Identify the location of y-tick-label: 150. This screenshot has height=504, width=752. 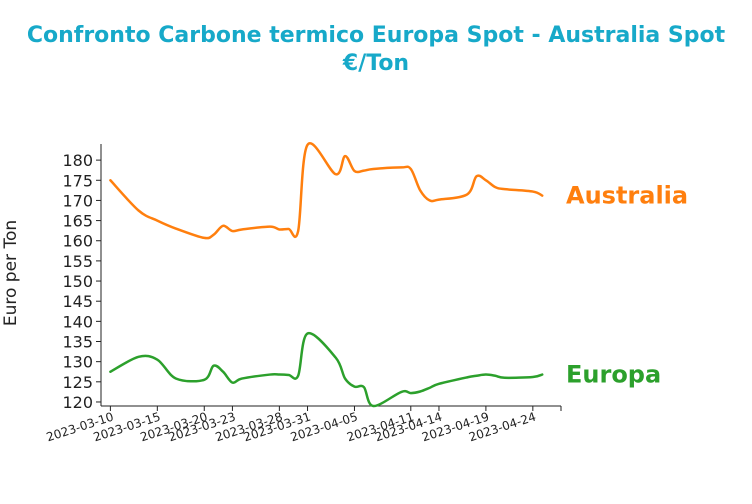
(77, 281).